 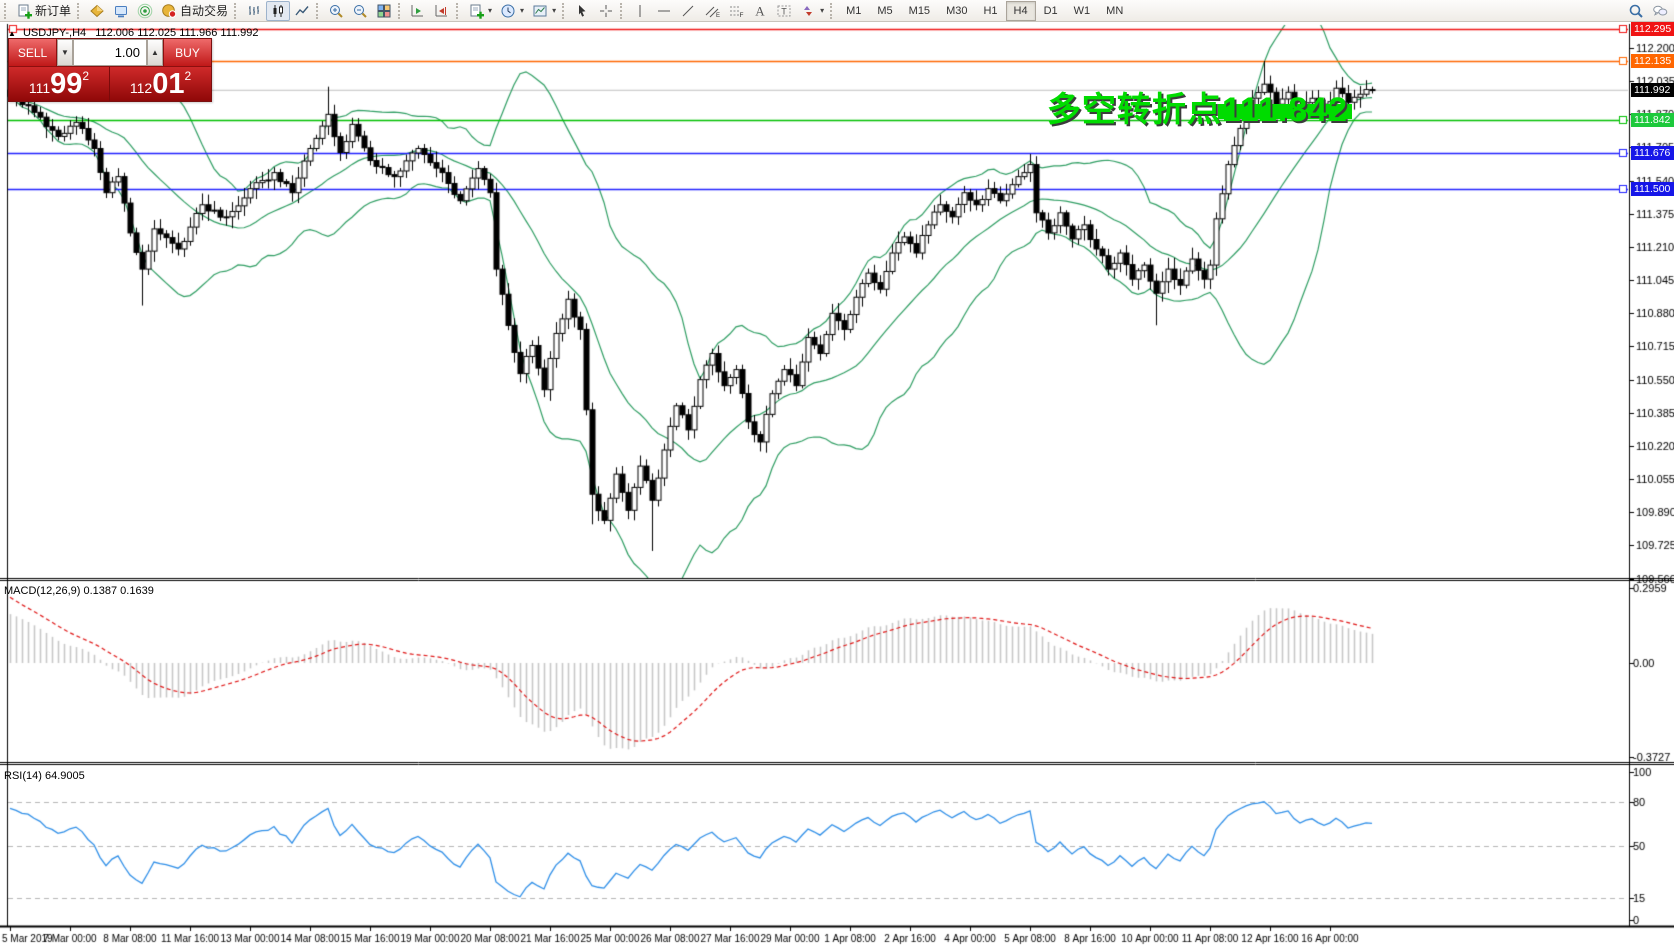 What do you see at coordinates (640, 11) in the screenshot?
I see `vertical-line-button` at bounding box center [640, 11].